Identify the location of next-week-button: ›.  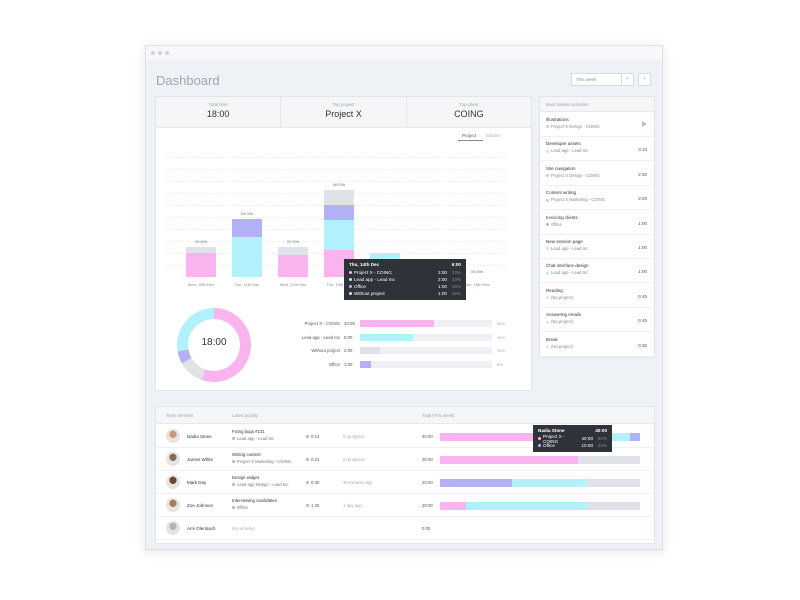
(644, 79).